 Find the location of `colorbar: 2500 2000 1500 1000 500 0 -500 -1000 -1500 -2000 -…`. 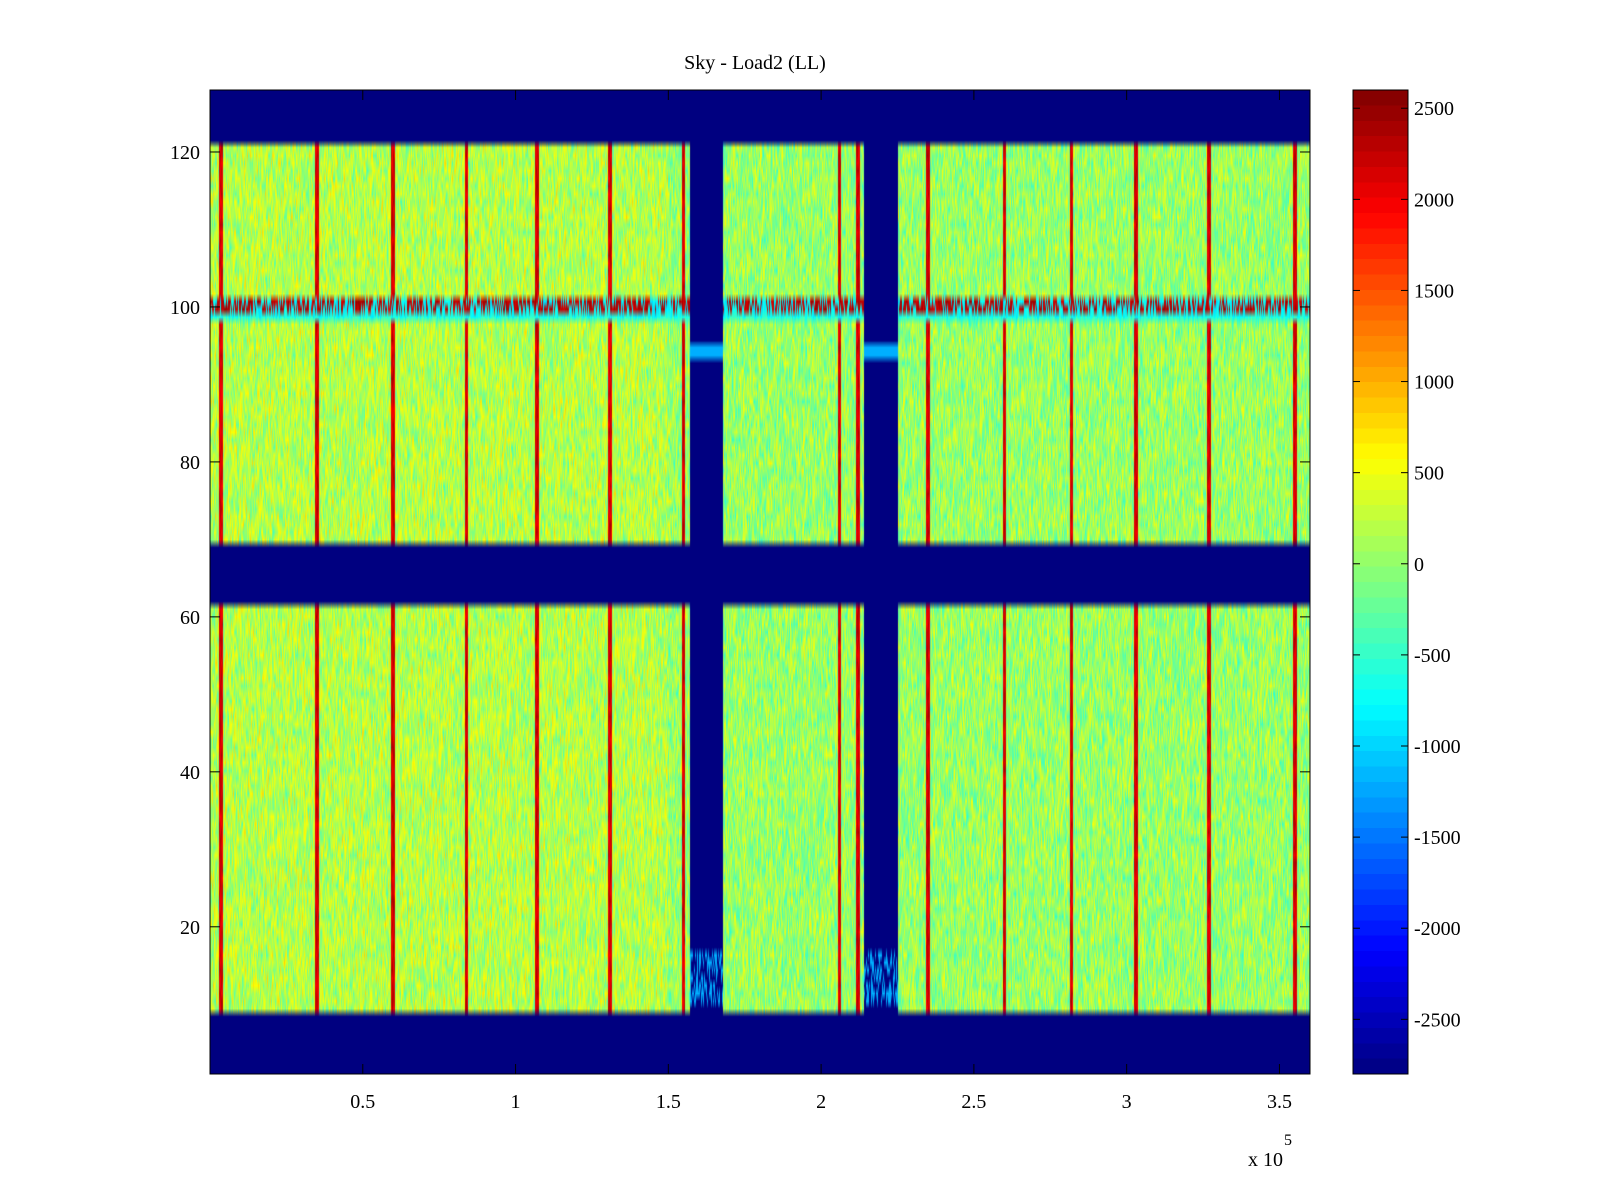

colorbar: 2500 2000 1500 1000 500 0 -500 -1000 -1500 -2000 -… is located at coordinates (1406, 582).